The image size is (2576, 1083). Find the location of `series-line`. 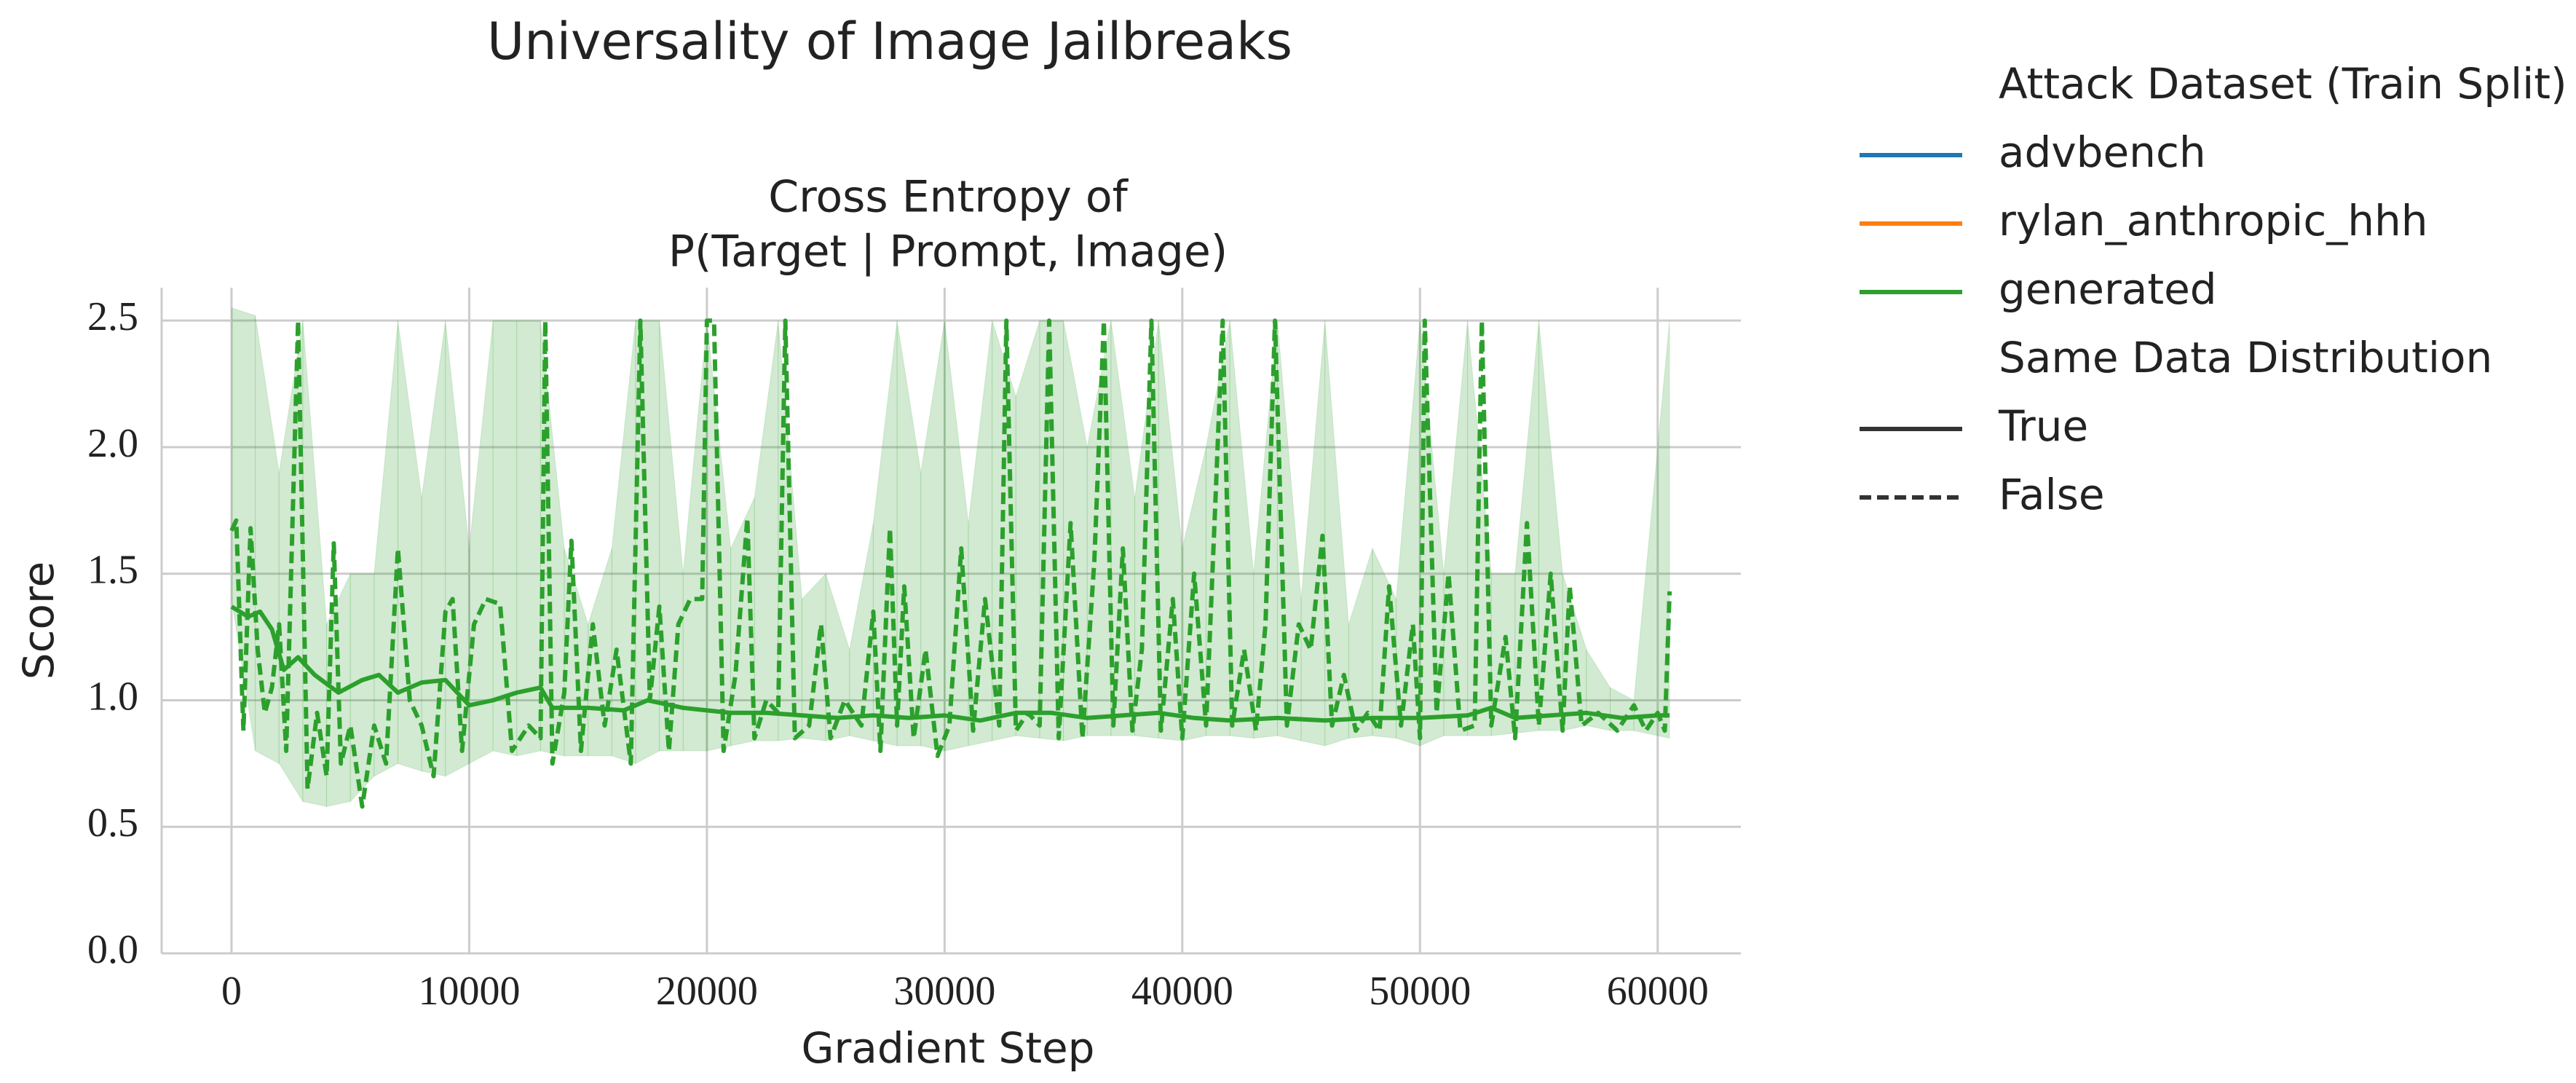

series-line is located at coordinates (950, 663).